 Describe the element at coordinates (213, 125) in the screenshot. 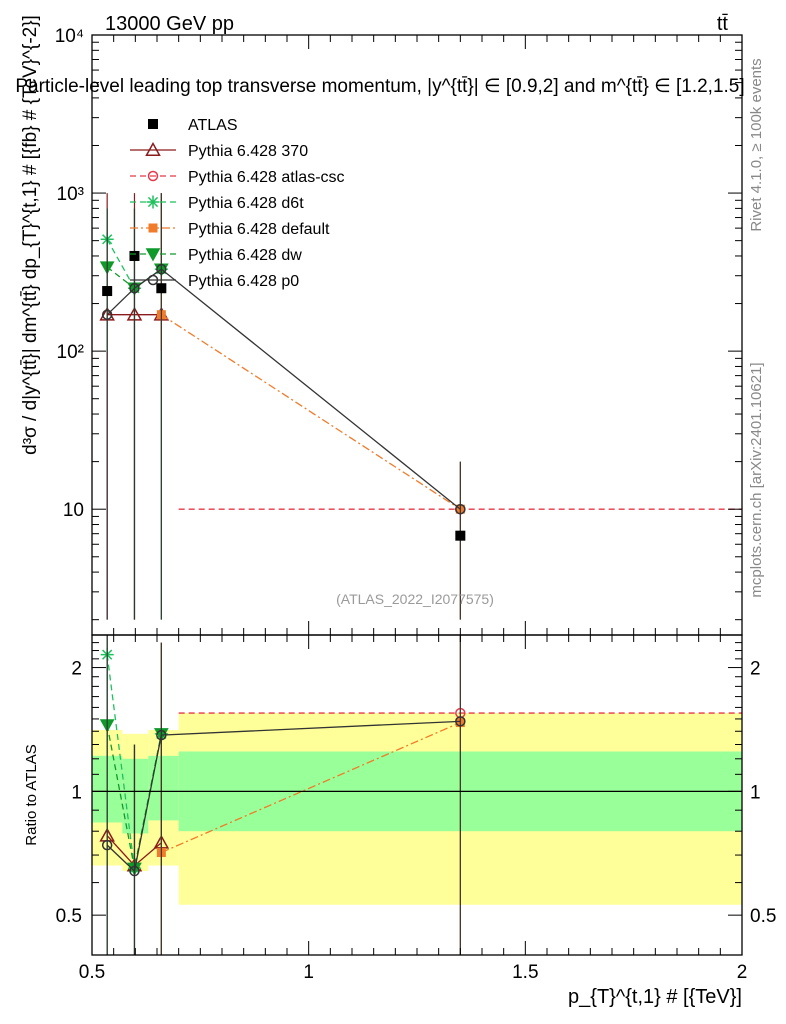

I see `legend-label: ATLAS` at that location.